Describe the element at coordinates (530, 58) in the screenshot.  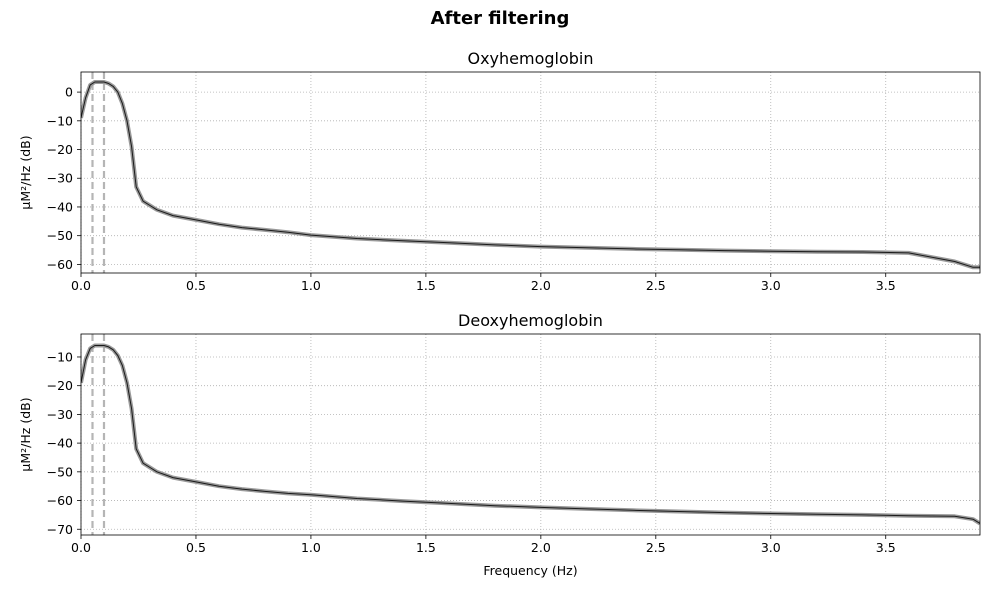
I see `panel-title: Oxyhemoglobin` at that location.